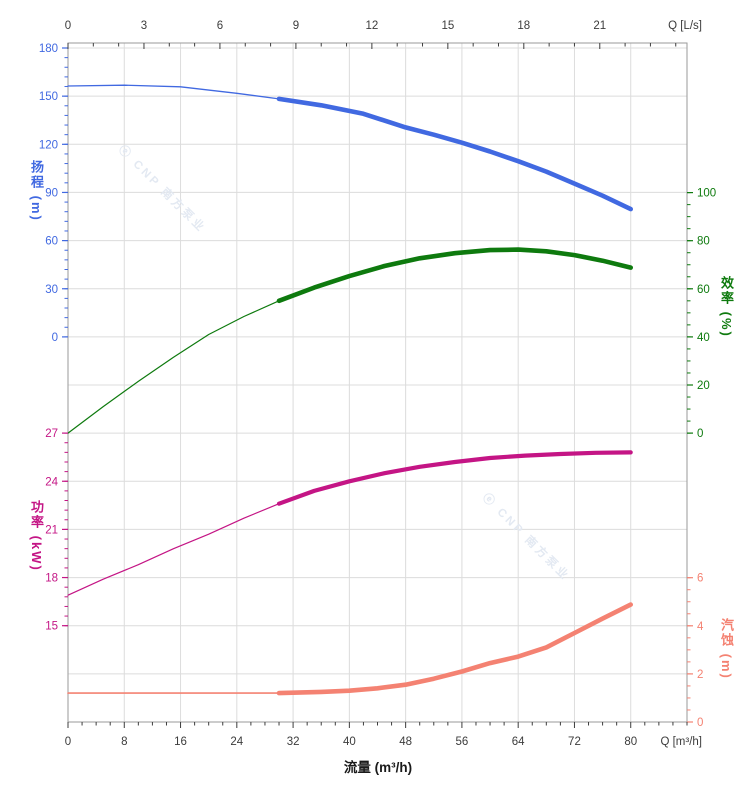 This screenshot has height=797, width=752. I want to click on power-tick-label: 27, so click(51, 434).